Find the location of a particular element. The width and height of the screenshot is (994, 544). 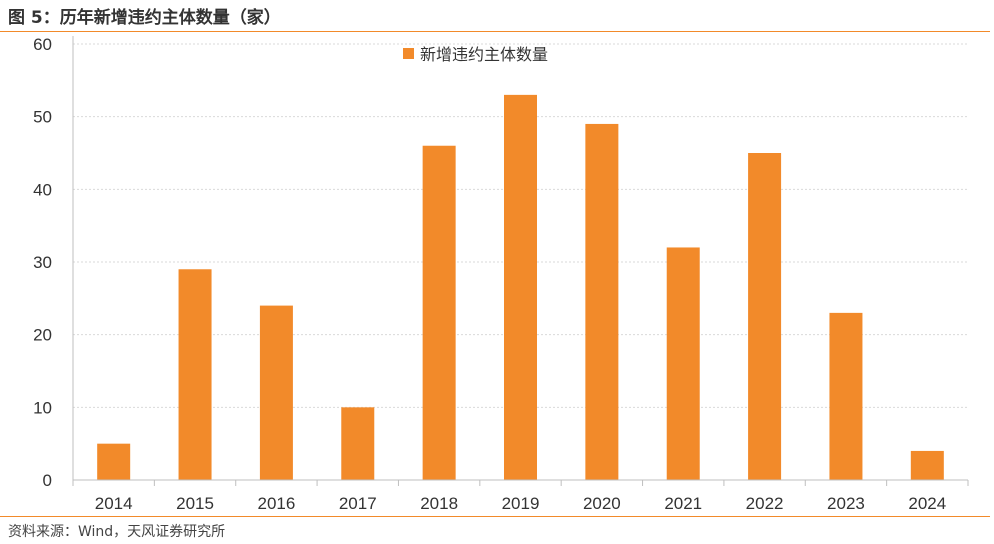

bar-2014 is located at coordinates (114, 461).